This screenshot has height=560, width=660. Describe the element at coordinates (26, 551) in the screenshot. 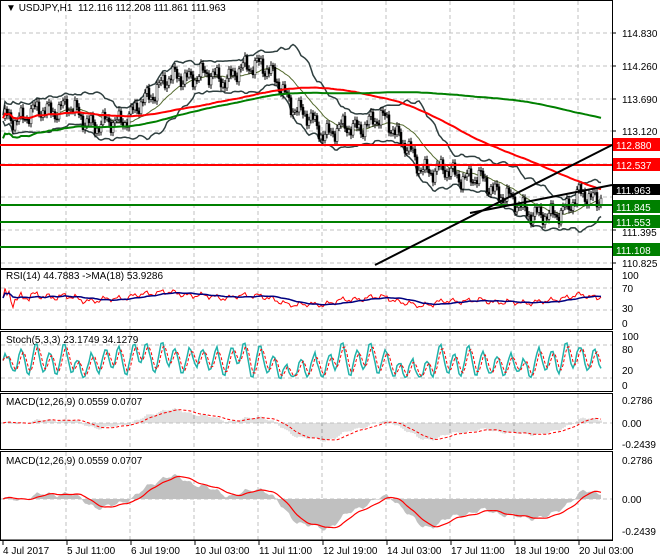

I see `time-tick-label: 4 Jul 2017` at that location.